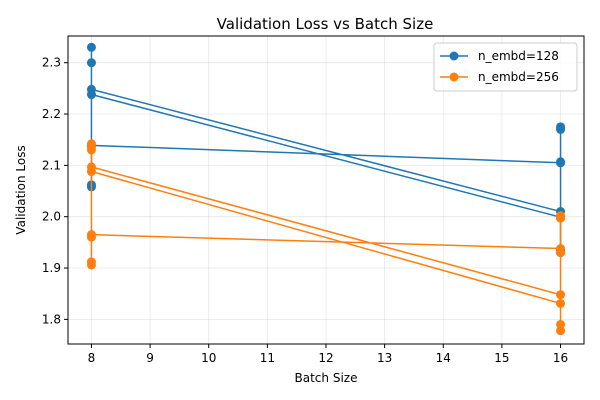 This screenshot has height=400, width=600. I want to click on y-tick-label: 2.1, so click(51, 165).